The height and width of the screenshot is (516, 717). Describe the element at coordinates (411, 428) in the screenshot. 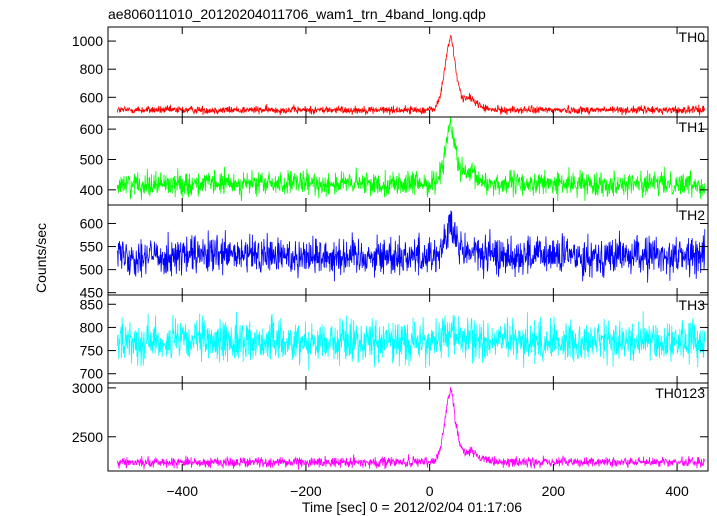

I see `series-line-th0123` at that location.